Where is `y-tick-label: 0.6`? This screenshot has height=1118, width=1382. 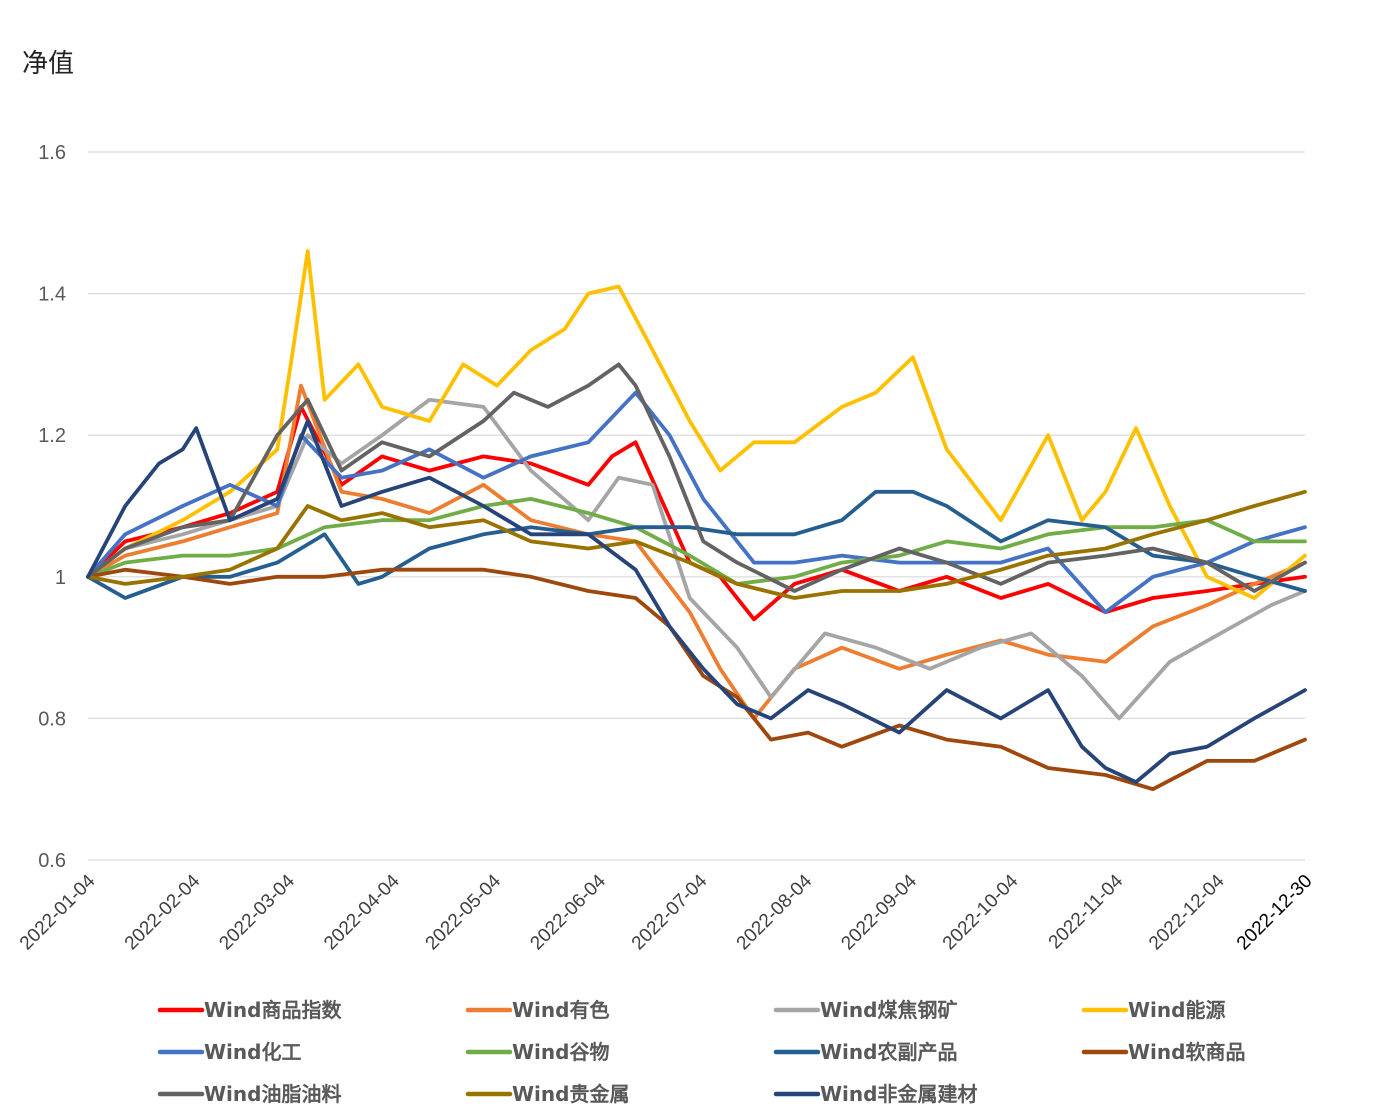
y-tick-label: 0.6 is located at coordinates (52, 861).